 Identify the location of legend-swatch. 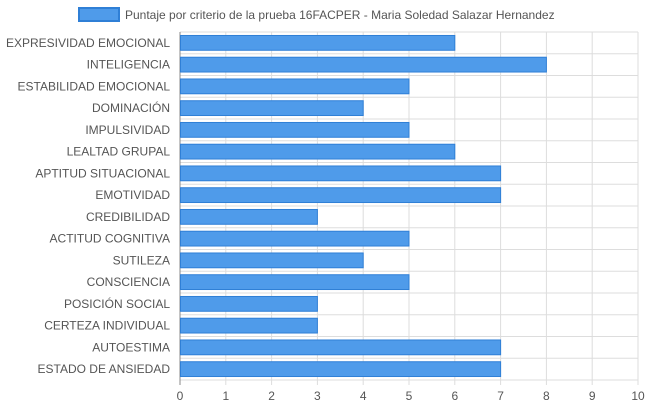
(99, 14).